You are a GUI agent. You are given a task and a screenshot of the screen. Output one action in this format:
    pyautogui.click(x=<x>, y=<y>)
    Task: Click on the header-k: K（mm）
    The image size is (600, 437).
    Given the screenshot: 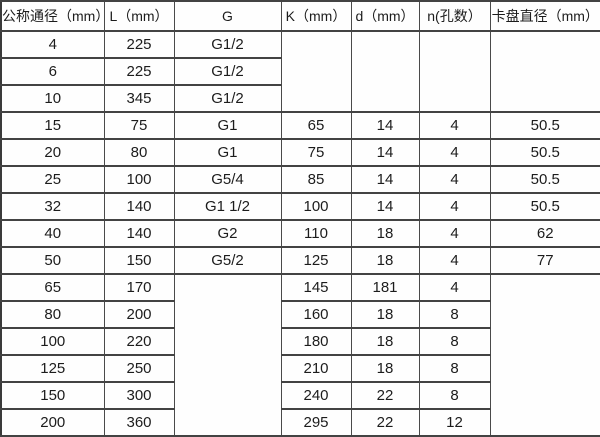 What is the action you would take?
    pyautogui.click(x=316, y=16)
    